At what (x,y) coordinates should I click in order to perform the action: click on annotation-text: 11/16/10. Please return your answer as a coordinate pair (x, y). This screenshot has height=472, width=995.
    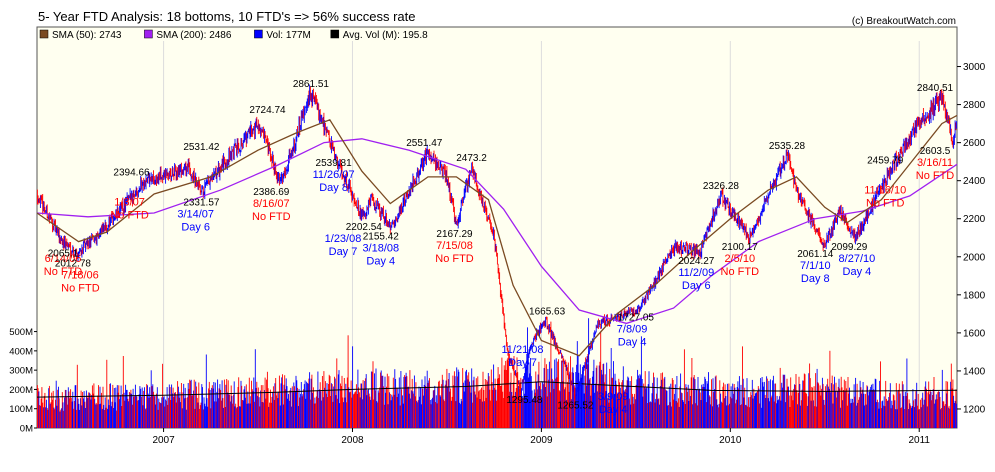
    Looking at the image, I should click on (885, 190).